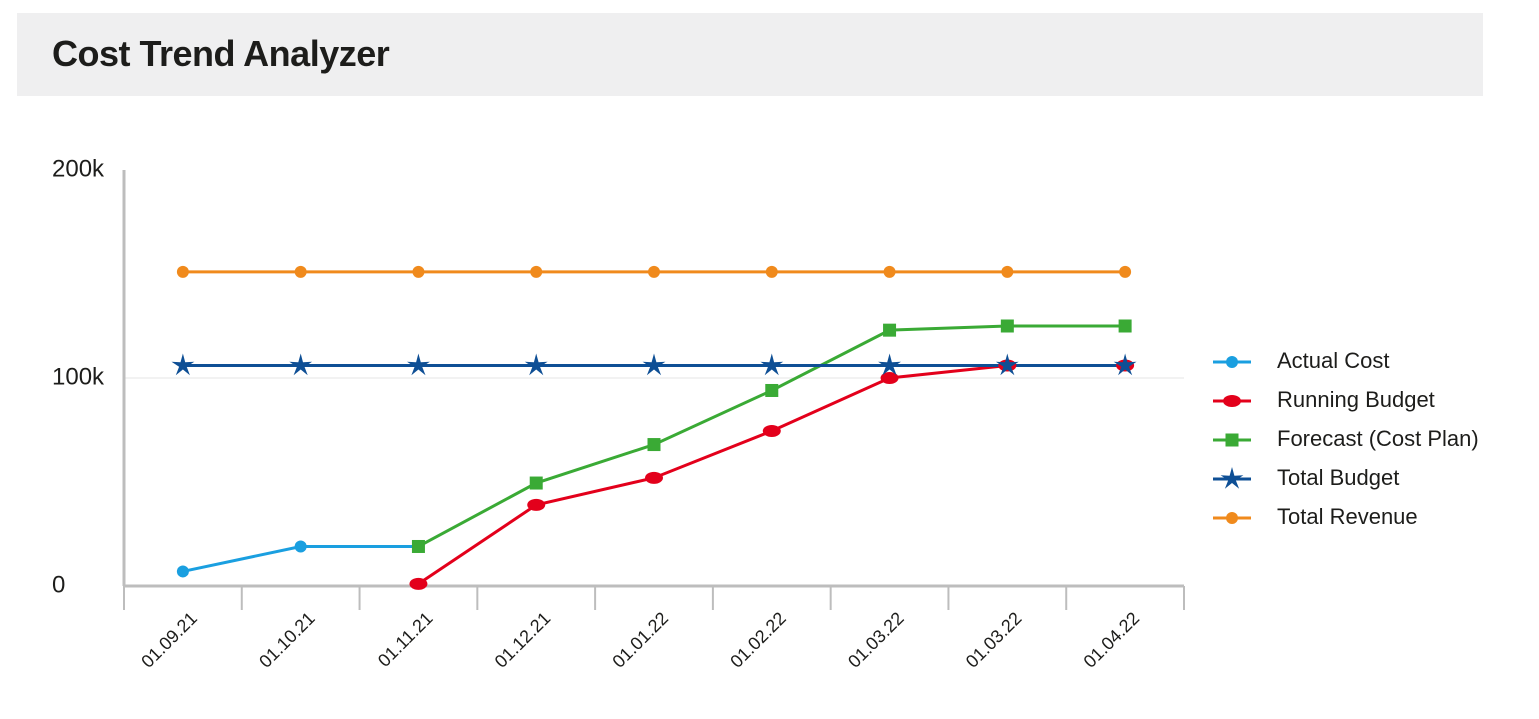 Image resolution: width=1539 pixels, height=719 pixels. Describe the element at coordinates (78, 168) in the screenshot. I see `y-tick-label: 200k` at that location.